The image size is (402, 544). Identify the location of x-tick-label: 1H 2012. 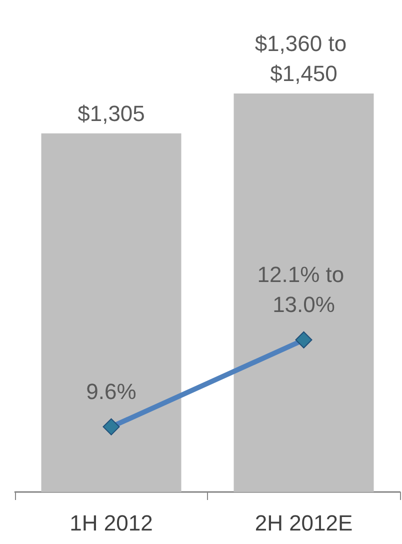
(111, 523).